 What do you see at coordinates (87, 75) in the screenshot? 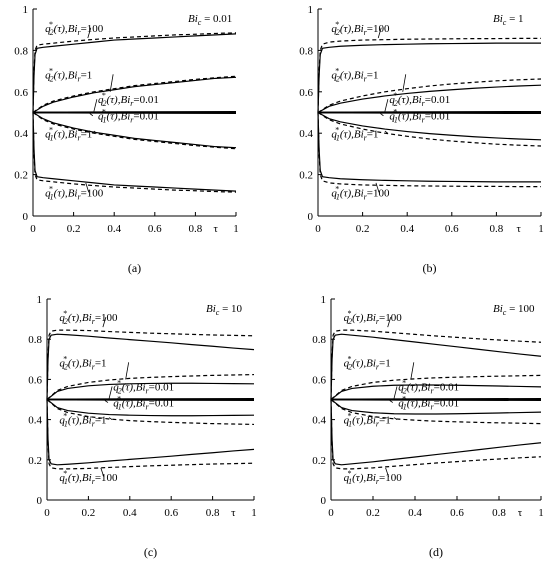
I see `bir-value: =1` at bounding box center [87, 75].